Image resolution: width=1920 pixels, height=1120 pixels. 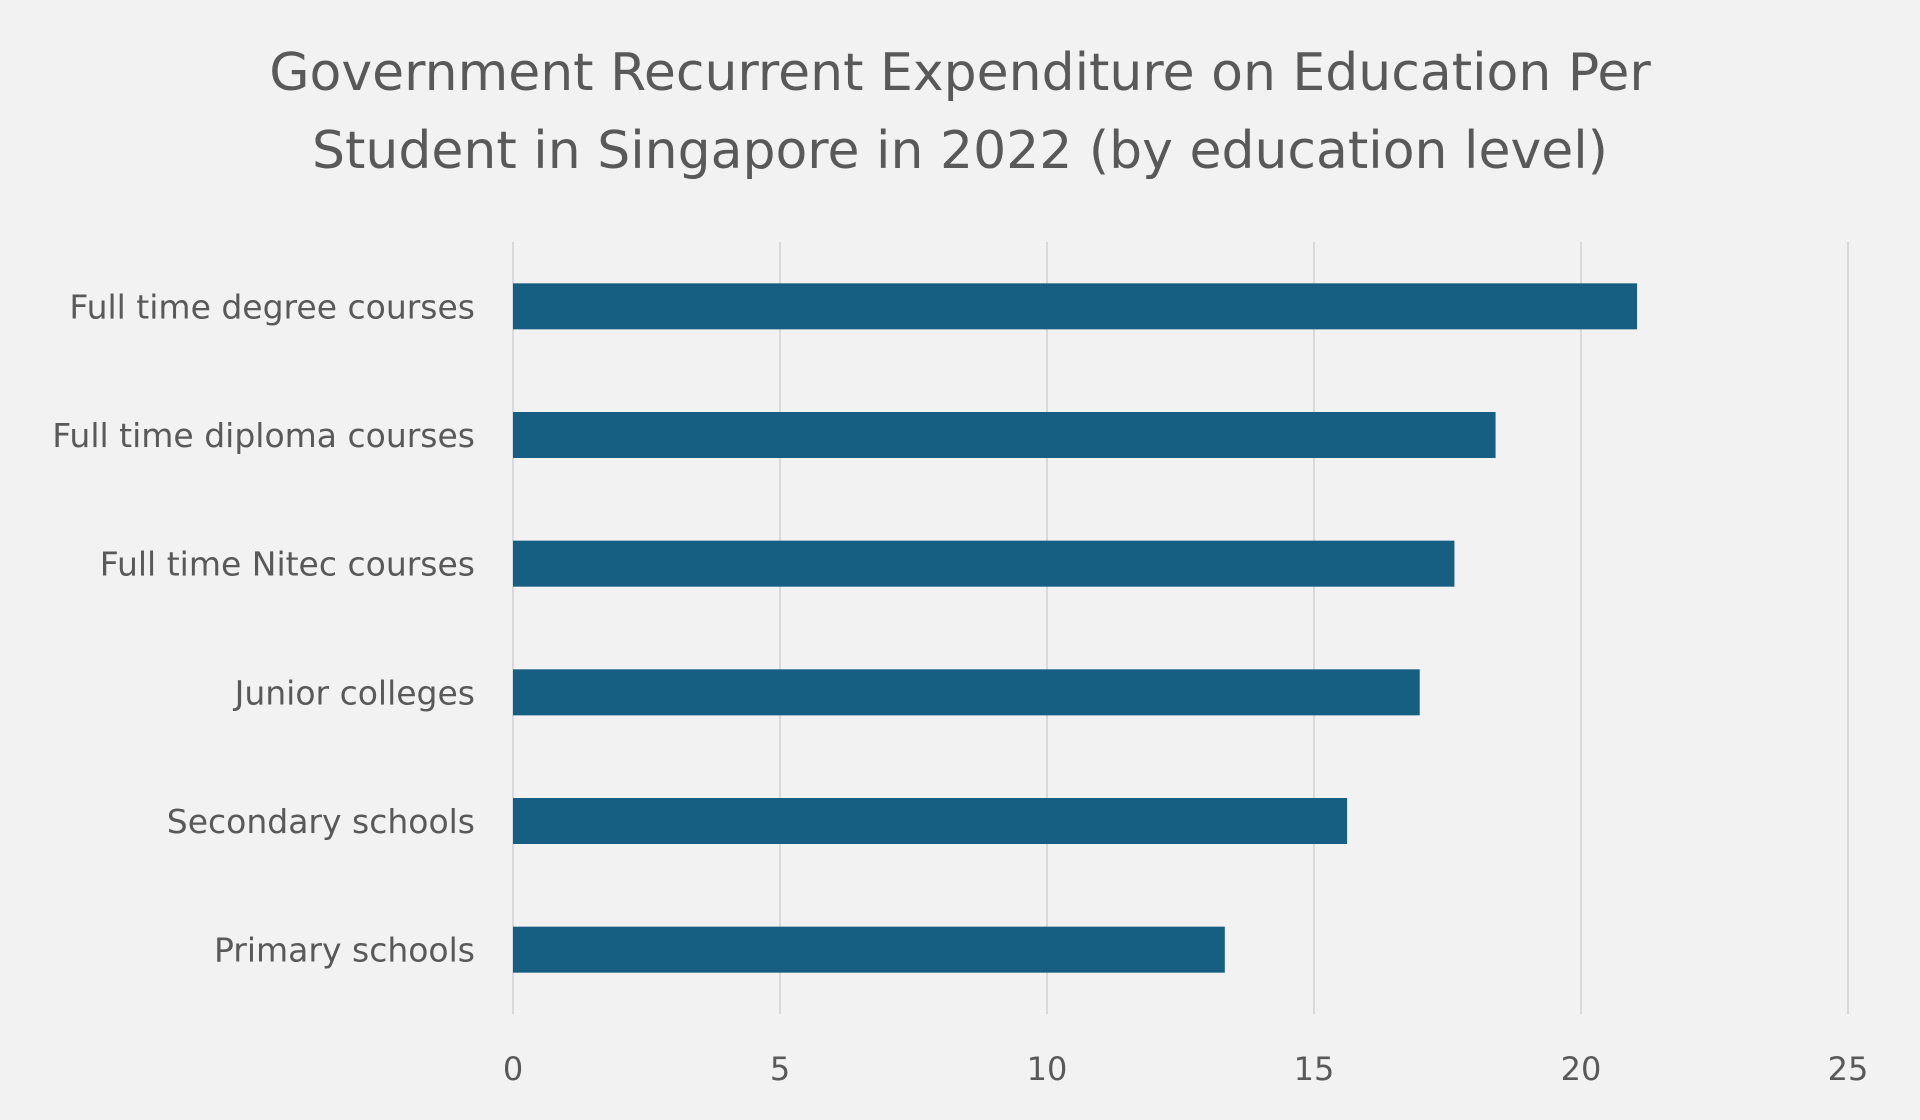 What do you see at coordinates (1004, 435) in the screenshot?
I see `bar-full-time-diploma-courses` at bounding box center [1004, 435].